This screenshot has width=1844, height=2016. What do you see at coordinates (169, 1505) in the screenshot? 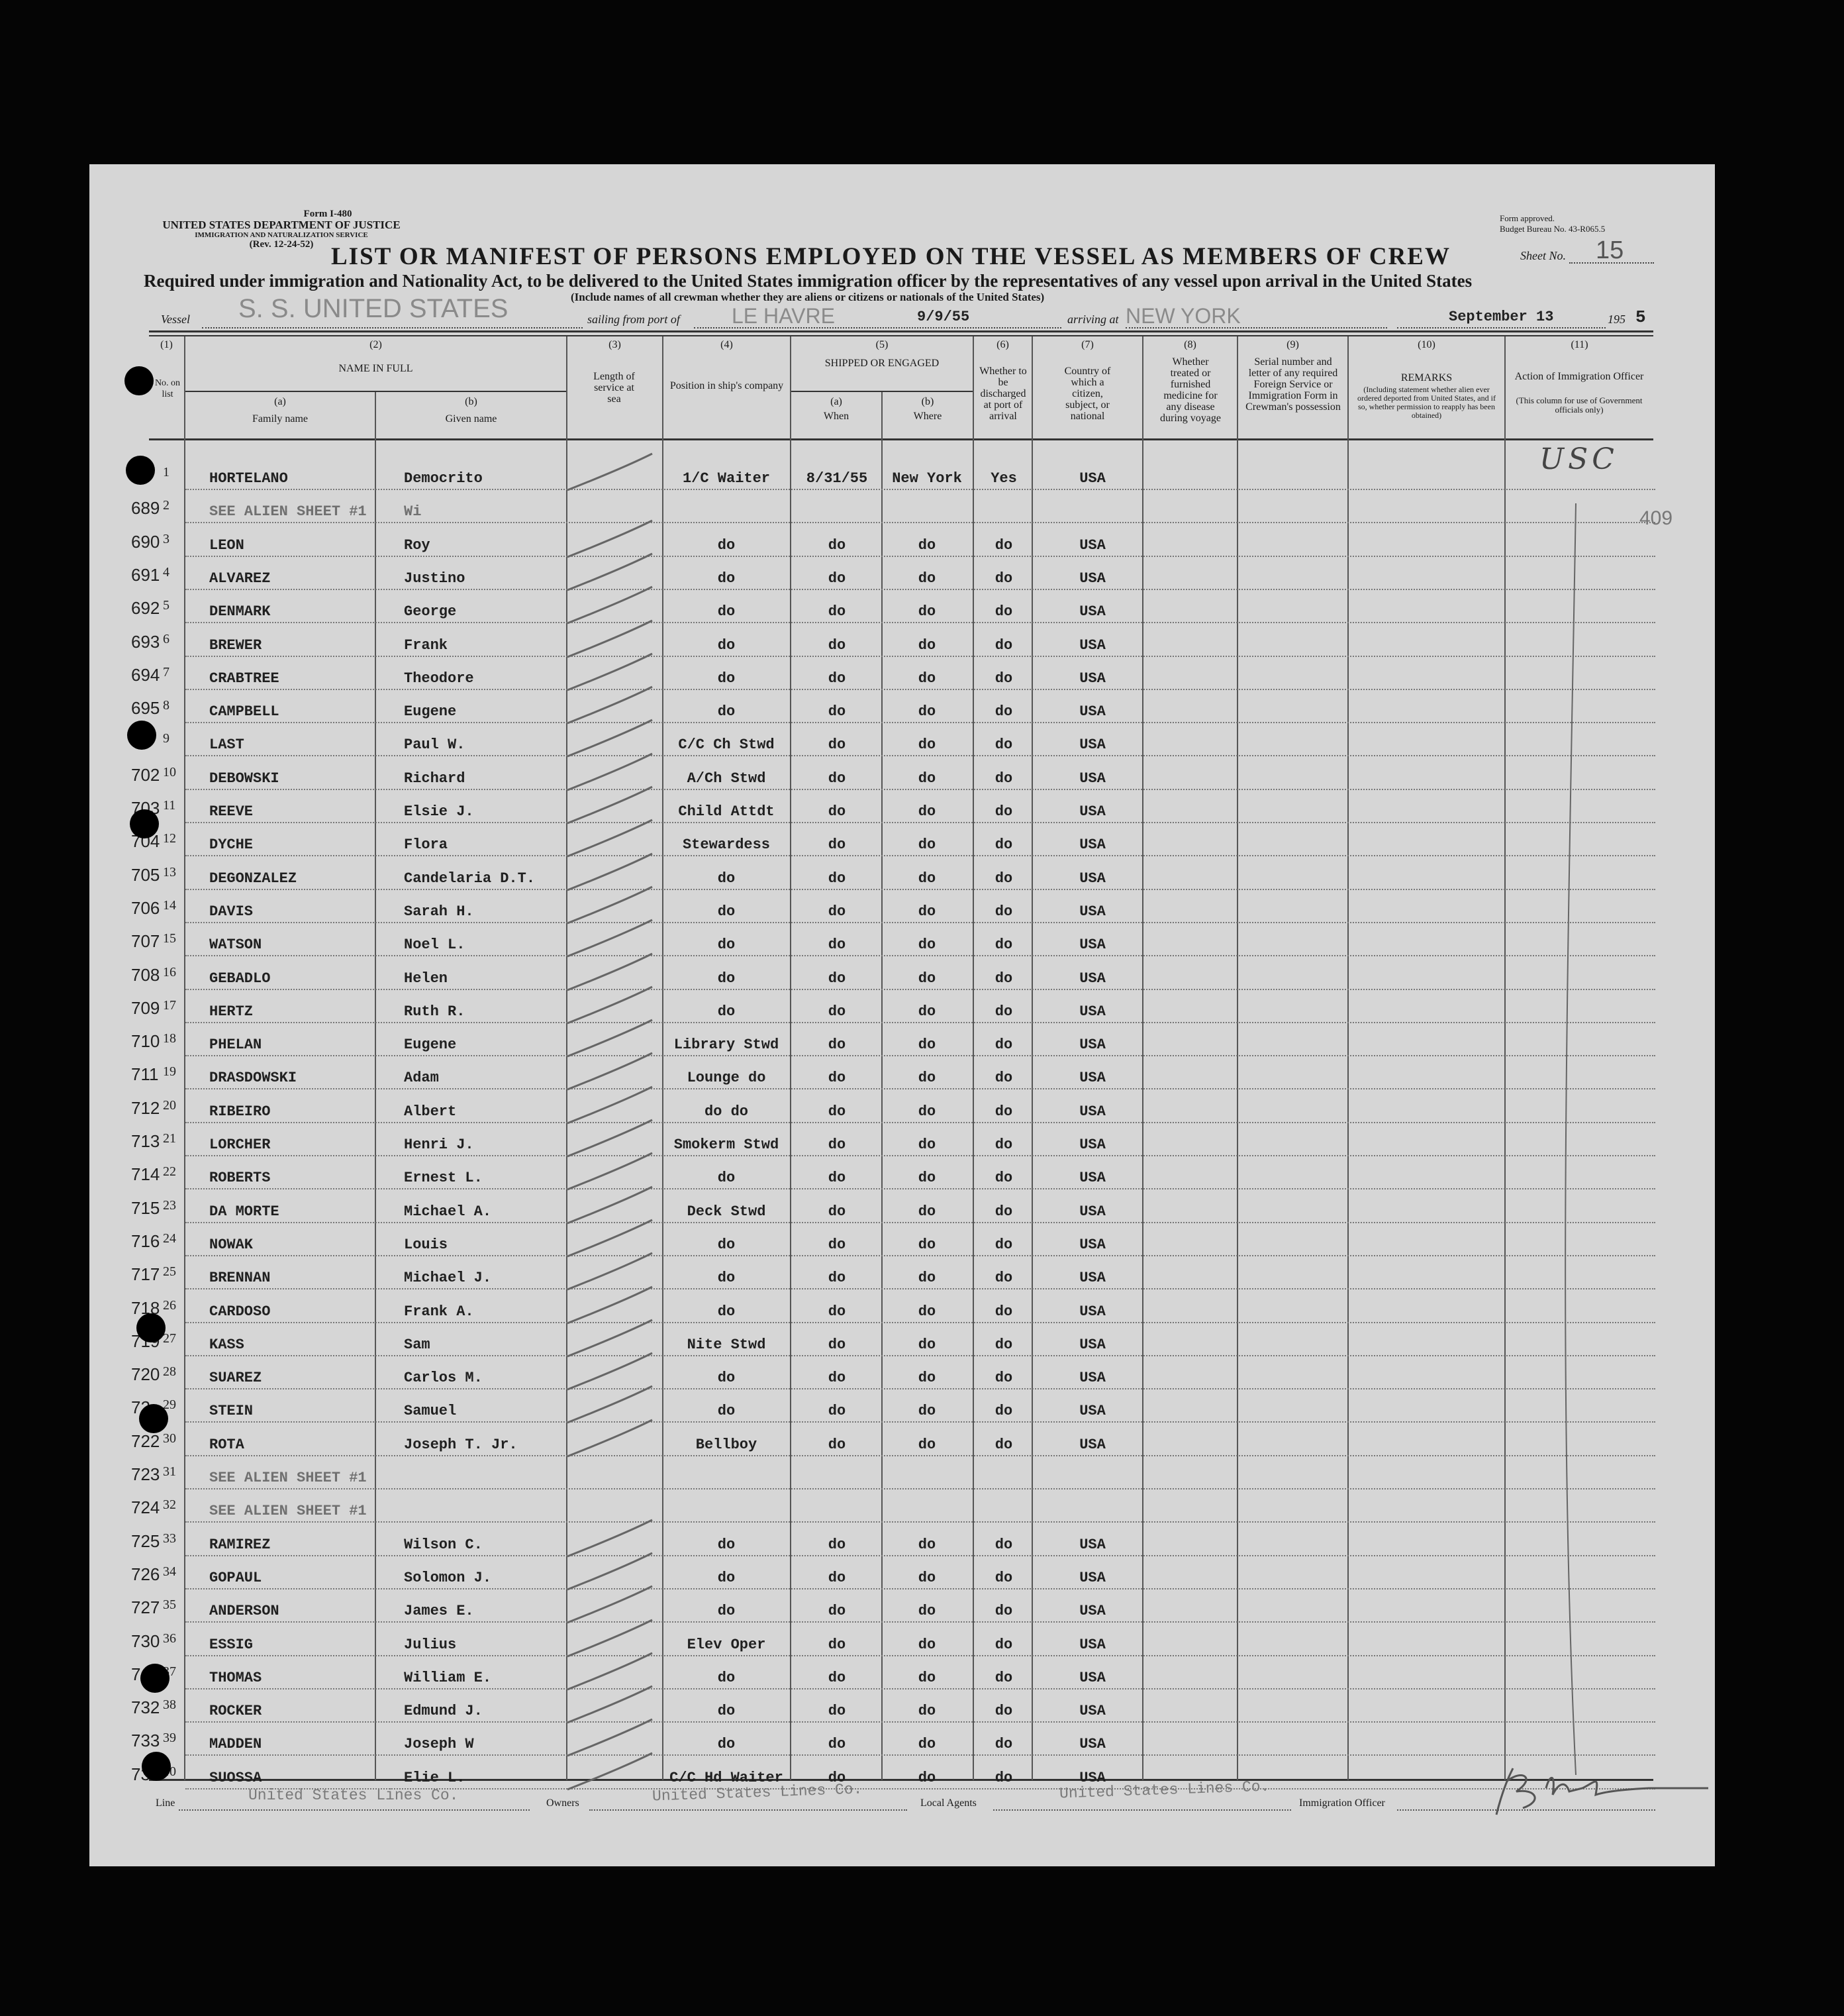
I see `line-number: 32` at bounding box center [169, 1505].